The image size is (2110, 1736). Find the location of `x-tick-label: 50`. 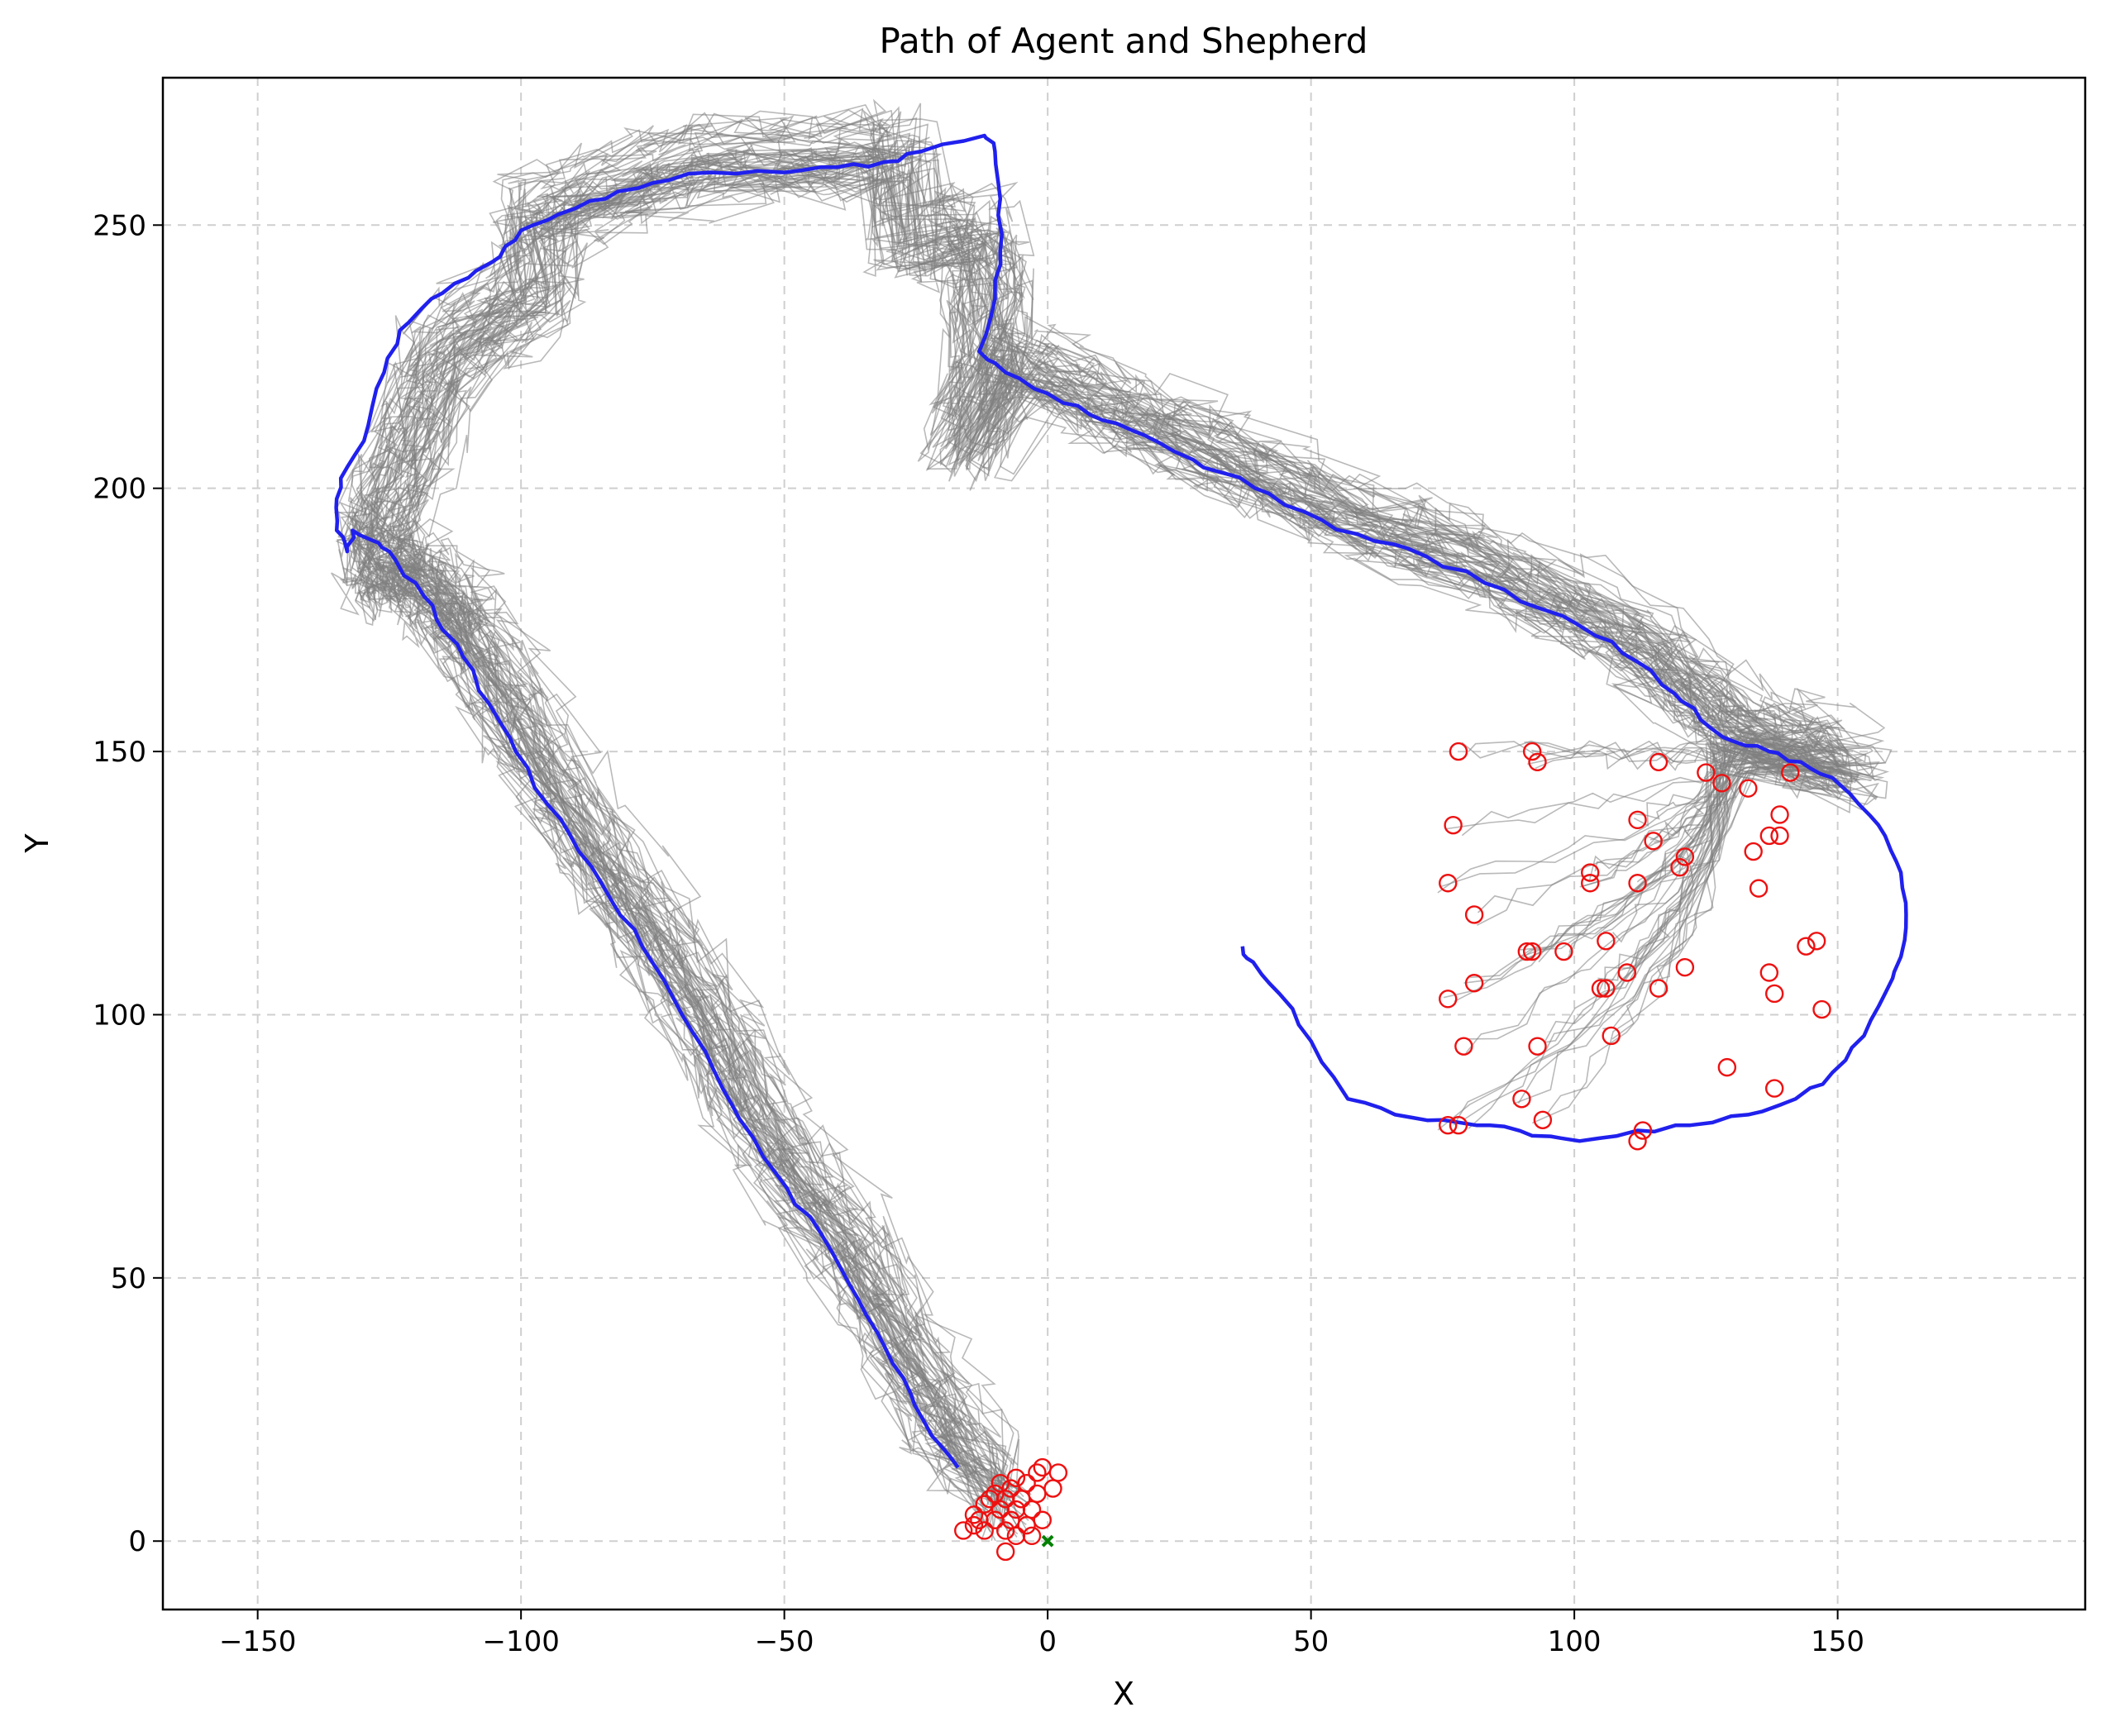

x-tick-label: 50 is located at coordinates (1311, 1641).